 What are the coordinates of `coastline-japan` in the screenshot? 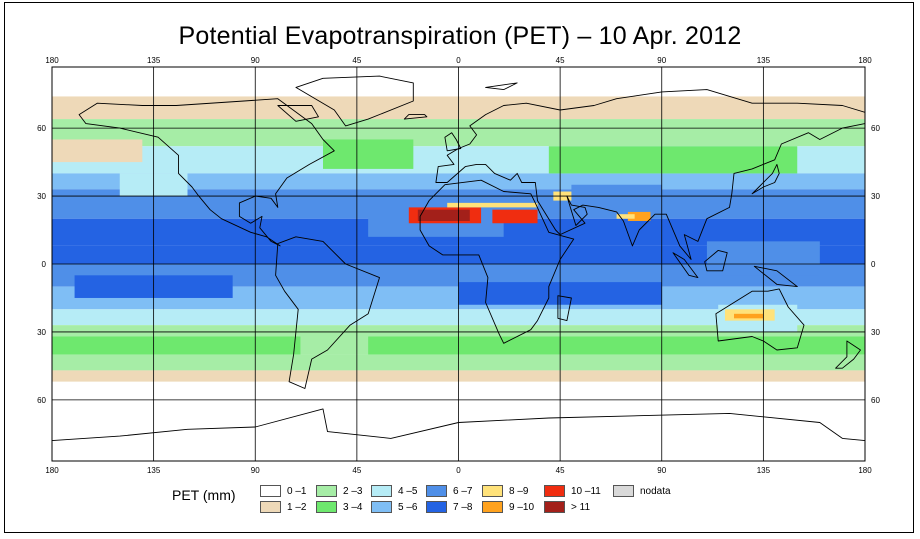 It's located at (765, 179).